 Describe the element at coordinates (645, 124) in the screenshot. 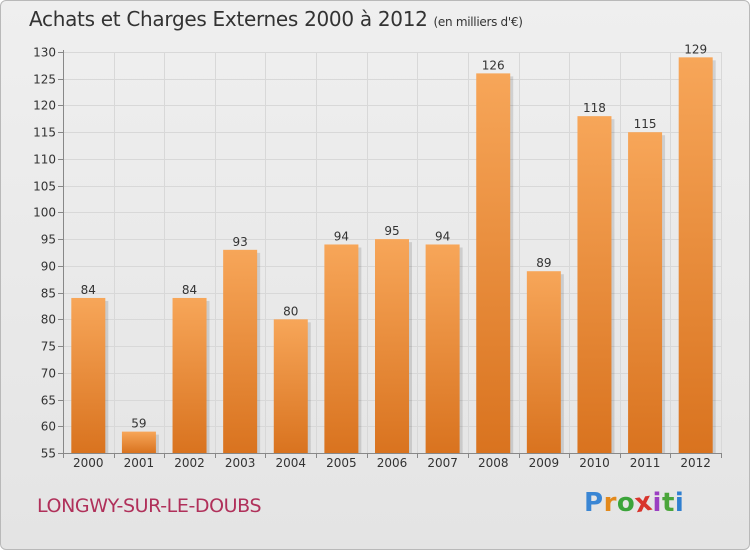

I see `bar-value-label: 115` at that location.